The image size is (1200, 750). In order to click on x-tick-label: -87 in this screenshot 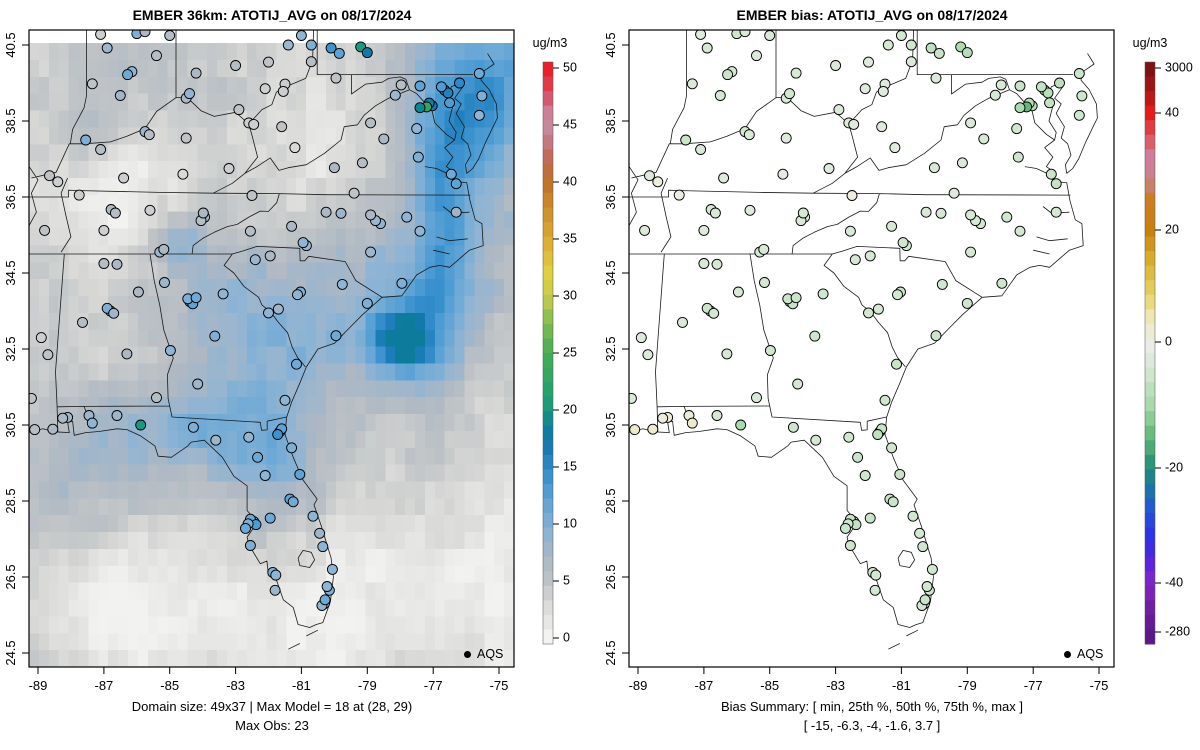, I will do `click(704, 685)`.